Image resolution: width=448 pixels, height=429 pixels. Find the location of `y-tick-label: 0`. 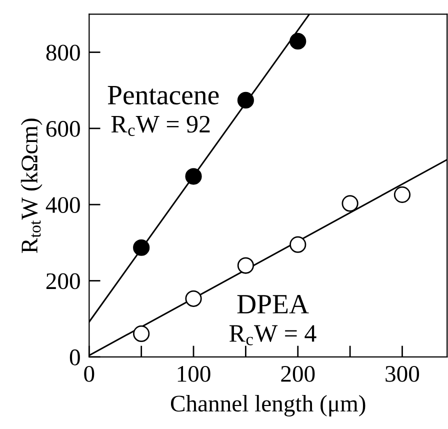

y-tick-label: 0 is located at coordinates (75, 357).